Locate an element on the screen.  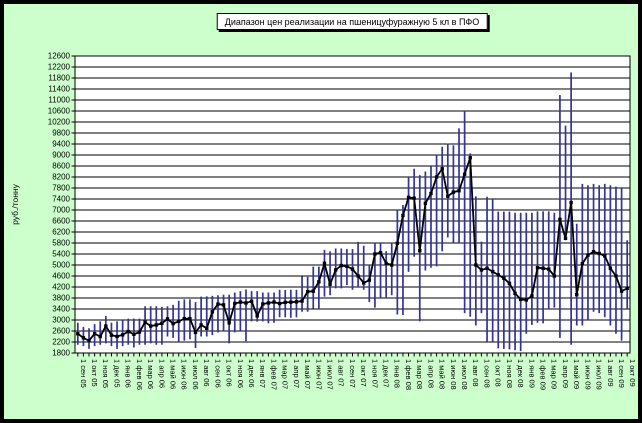
svg-text: 1 фев 07 is located at coordinates (273, 374).